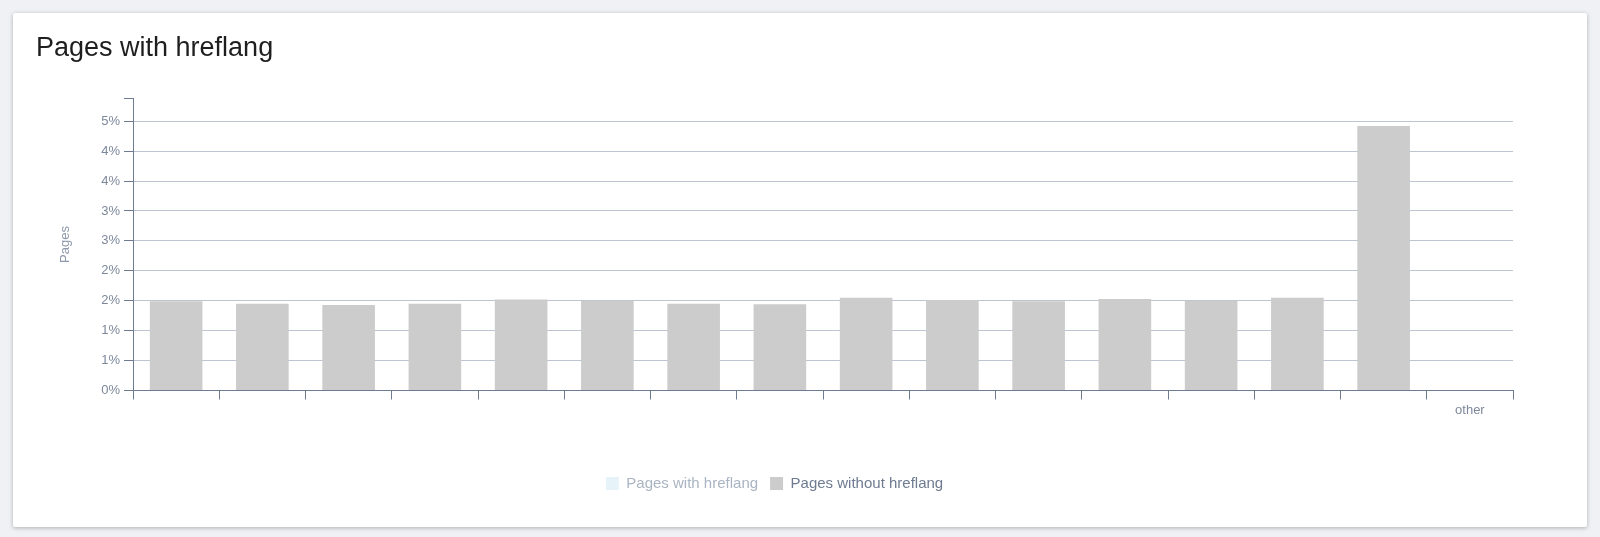 The height and width of the screenshot is (537, 1600). What do you see at coordinates (692, 482) in the screenshot?
I see `legend-label: Pages with hreflang` at bounding box center [692, 482].